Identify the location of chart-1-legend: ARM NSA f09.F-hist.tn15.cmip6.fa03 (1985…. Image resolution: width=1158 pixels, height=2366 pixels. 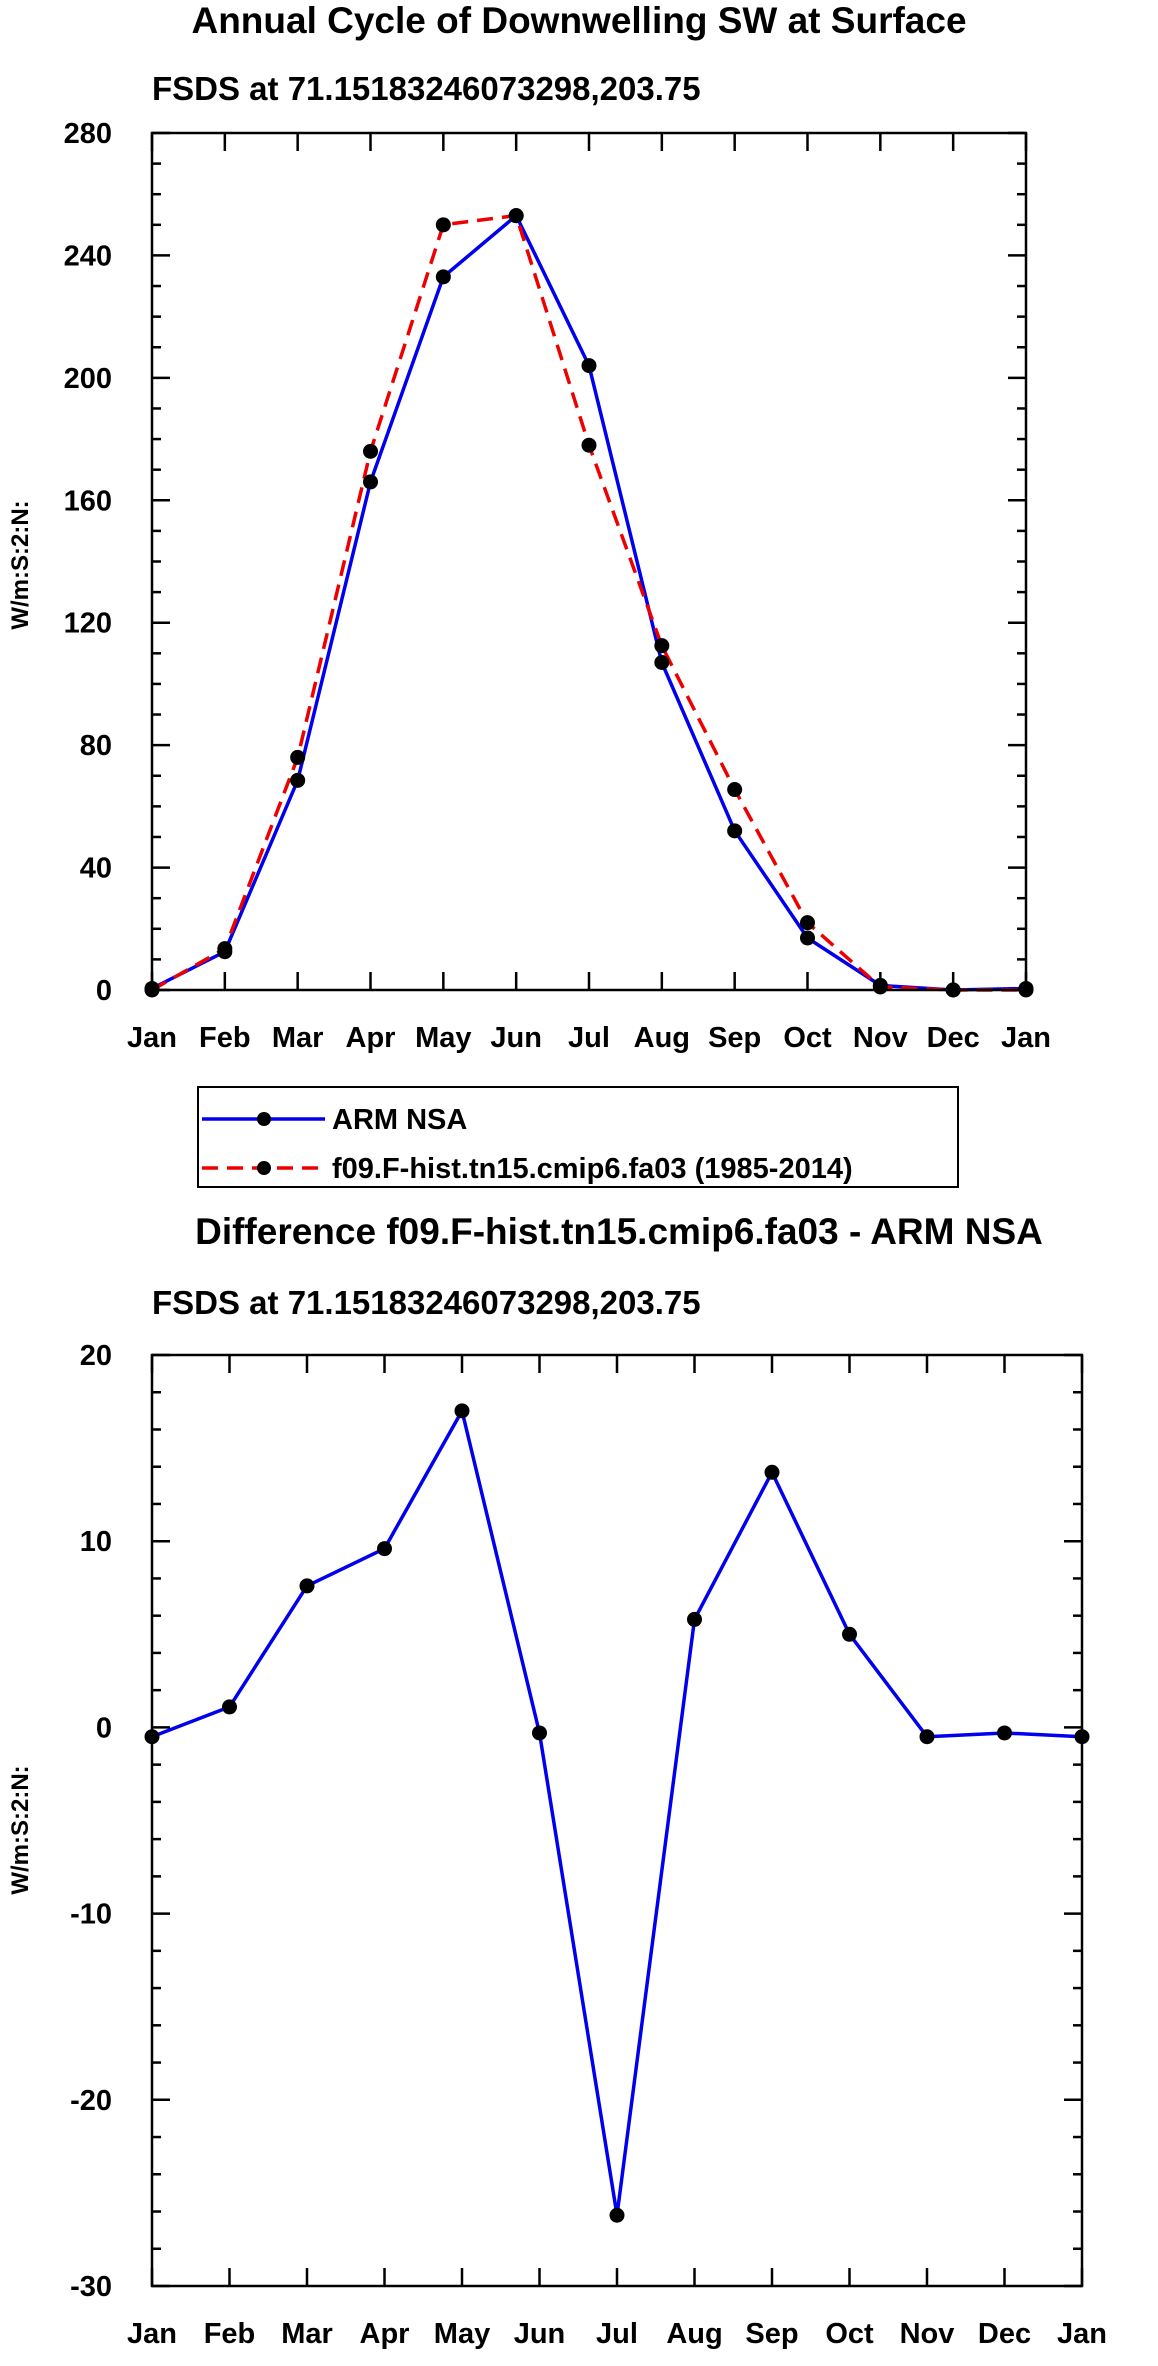
(578, 1137).